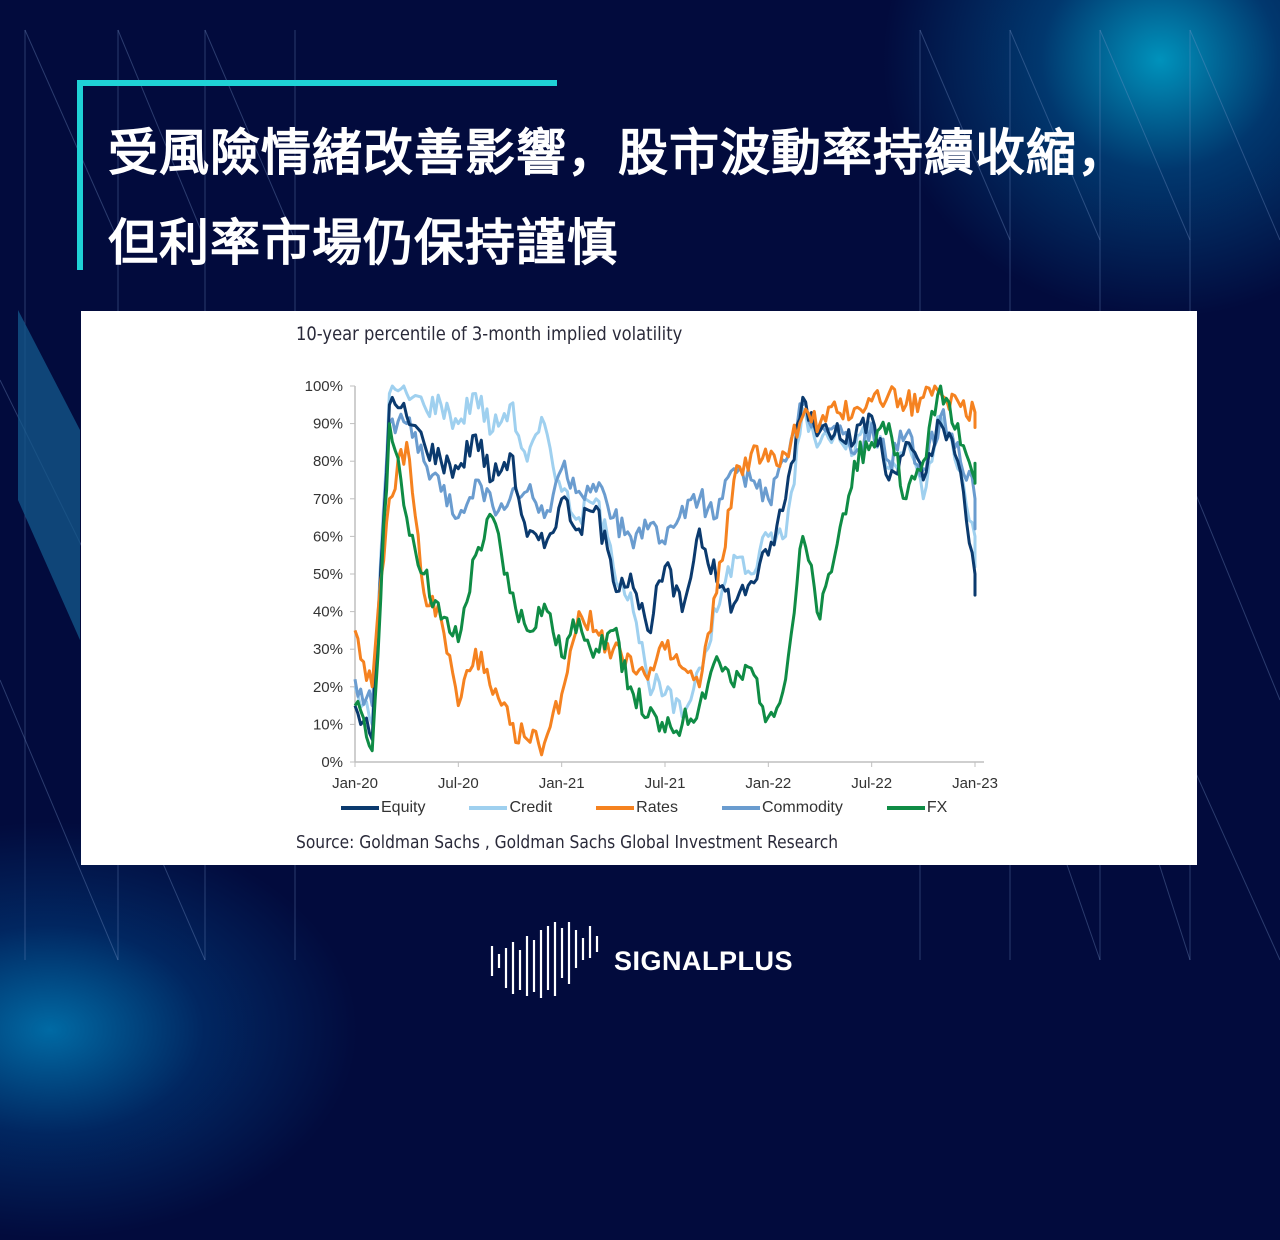 Image resolution: width=1280 pixels, height=1240 pixels. Describe the element at coordinates (768, 783) in the screenshot. I see `x-tick-label: Jan-22` at that location.